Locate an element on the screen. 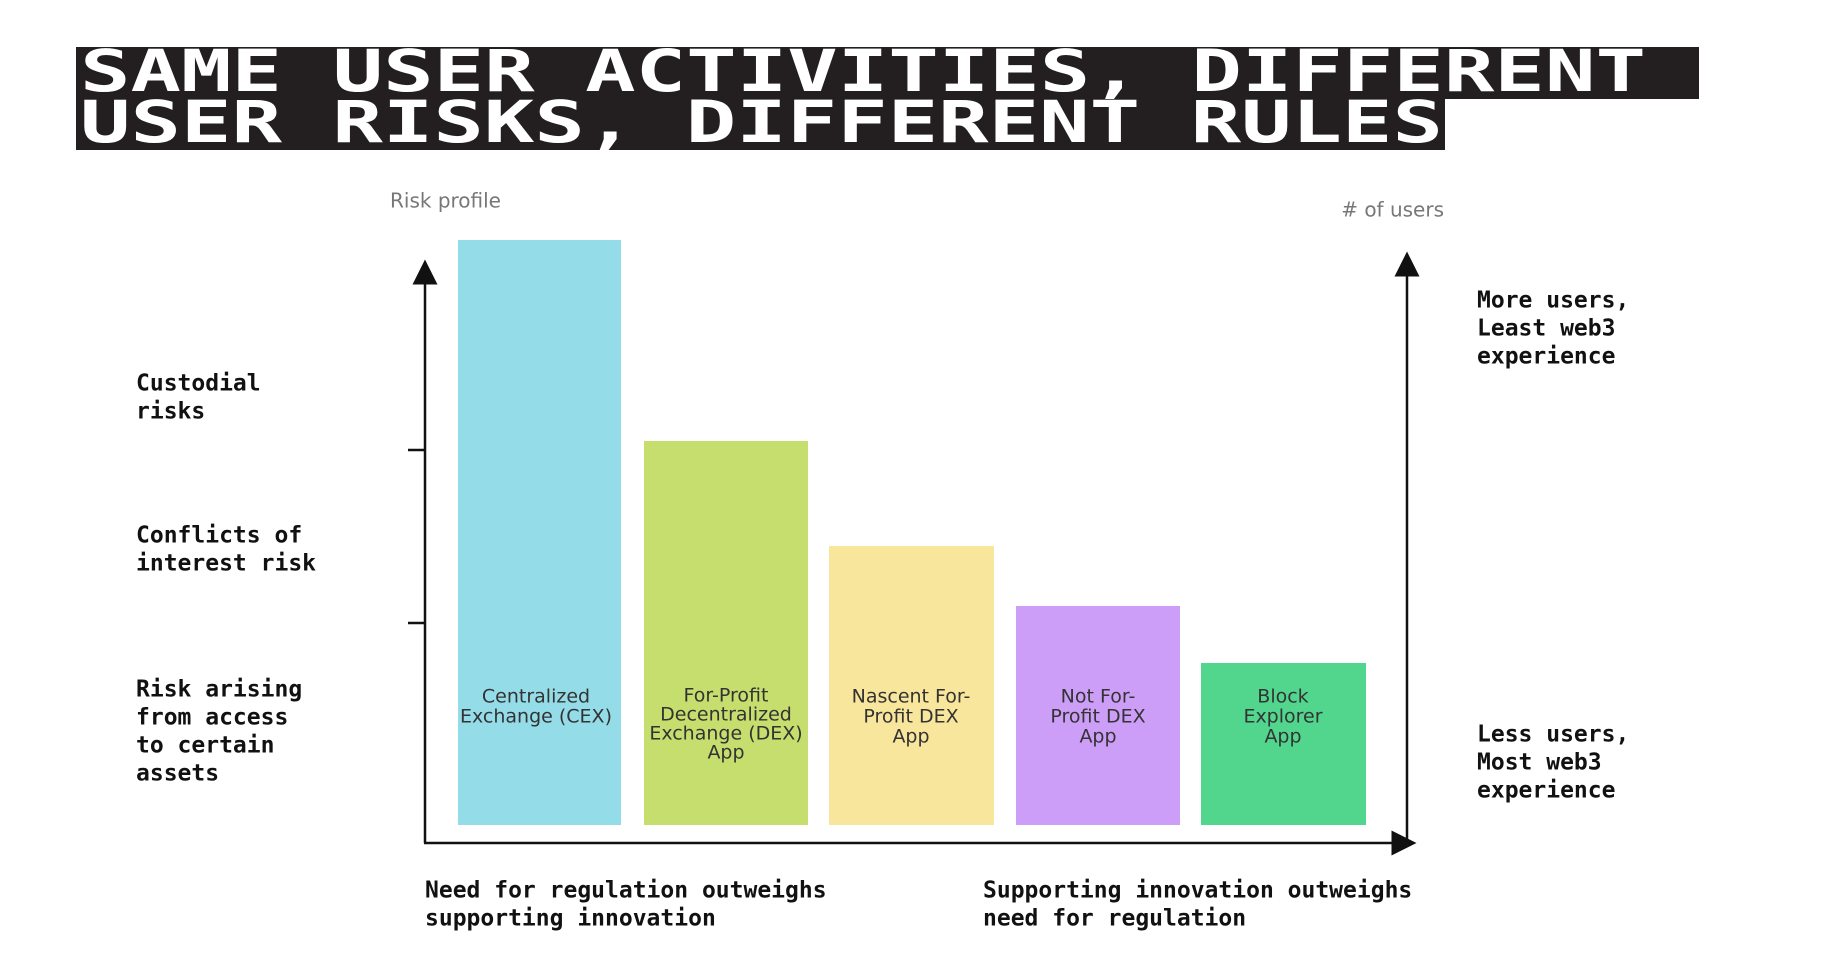 The height and width of the screenshot is (977, 1843). risk-band-label: interest risk is located at coordinates (226, 564).